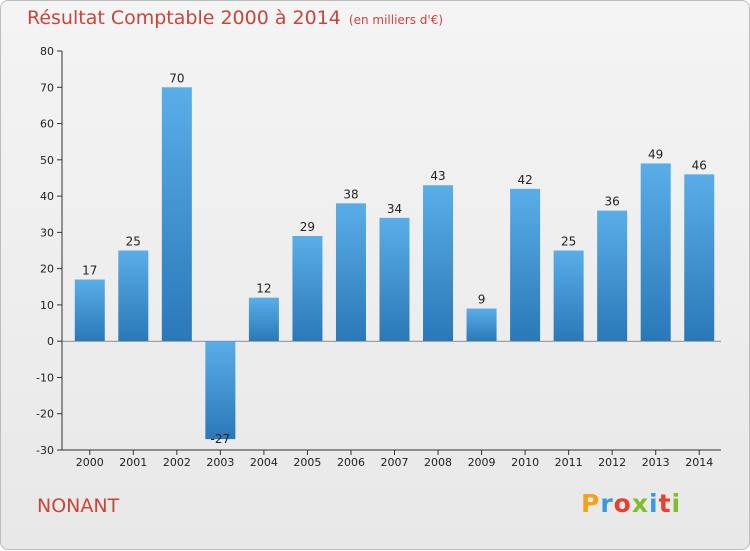 This screenshot has width=750, height=551. I want to click on y-tick-label: 10, so click(47, 305).